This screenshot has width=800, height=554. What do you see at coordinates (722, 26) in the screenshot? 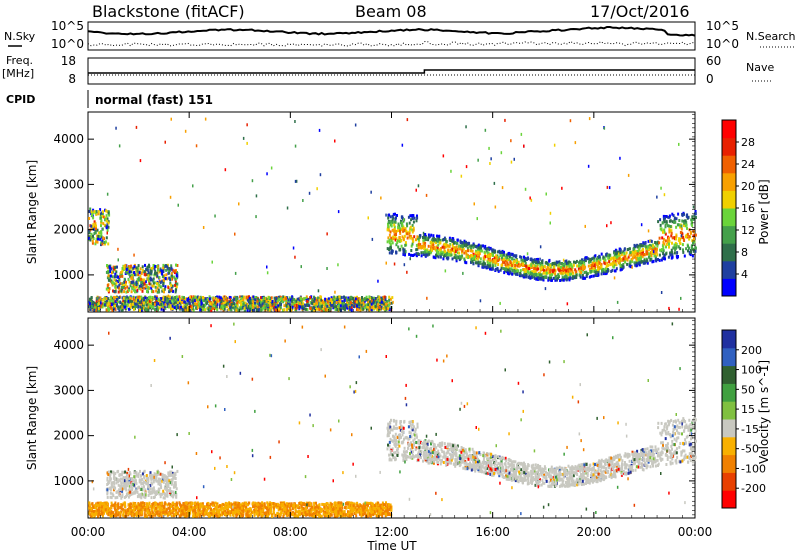
I see `nsky-tick-top-right: 10^5` at bounding box center [722, 26].